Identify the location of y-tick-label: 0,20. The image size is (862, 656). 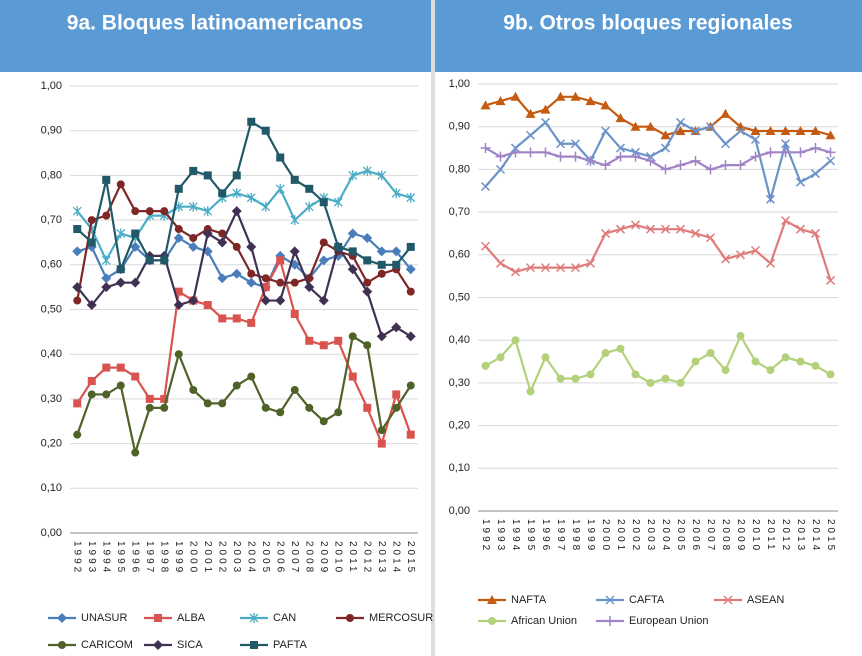
(51, 444).